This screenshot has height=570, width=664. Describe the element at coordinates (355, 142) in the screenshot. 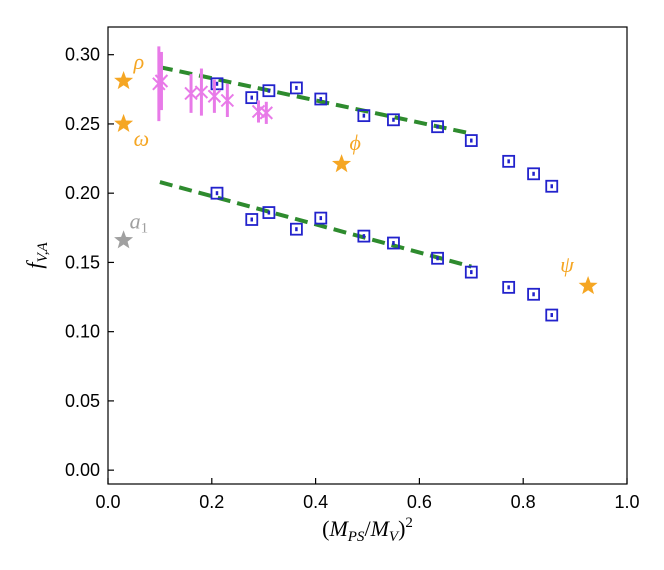

I see `annotation-label: ϕ` at that location.